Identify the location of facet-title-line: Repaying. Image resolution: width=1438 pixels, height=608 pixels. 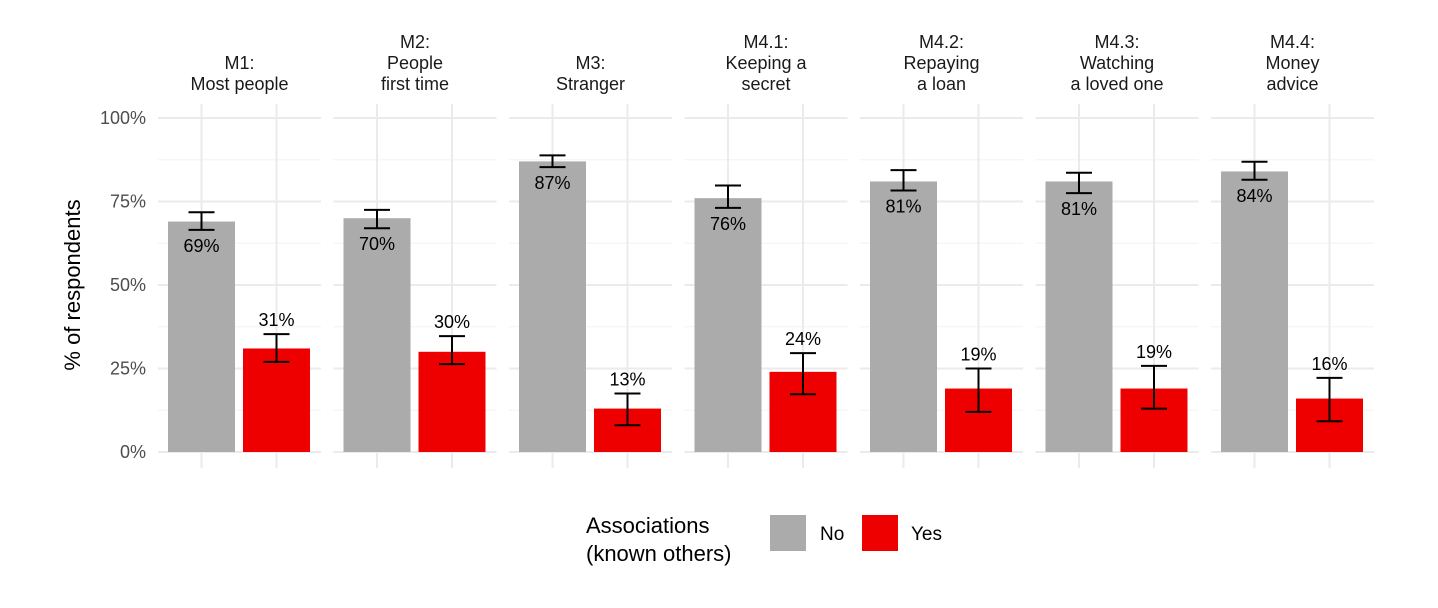
(941, 63).